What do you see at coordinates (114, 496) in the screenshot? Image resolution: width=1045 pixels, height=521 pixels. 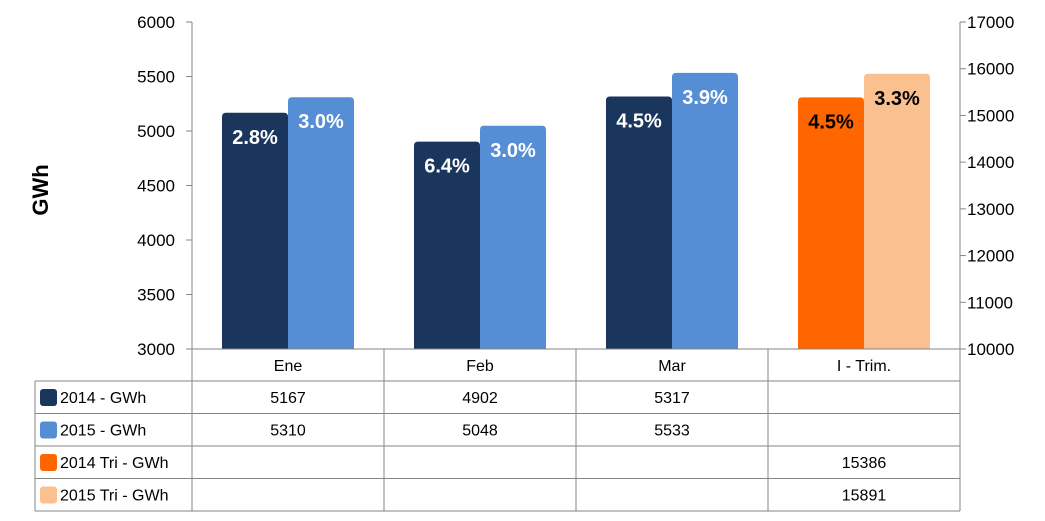 I see `legend-label: 2015 Tri - GWh` at bounding box center [114, 496].